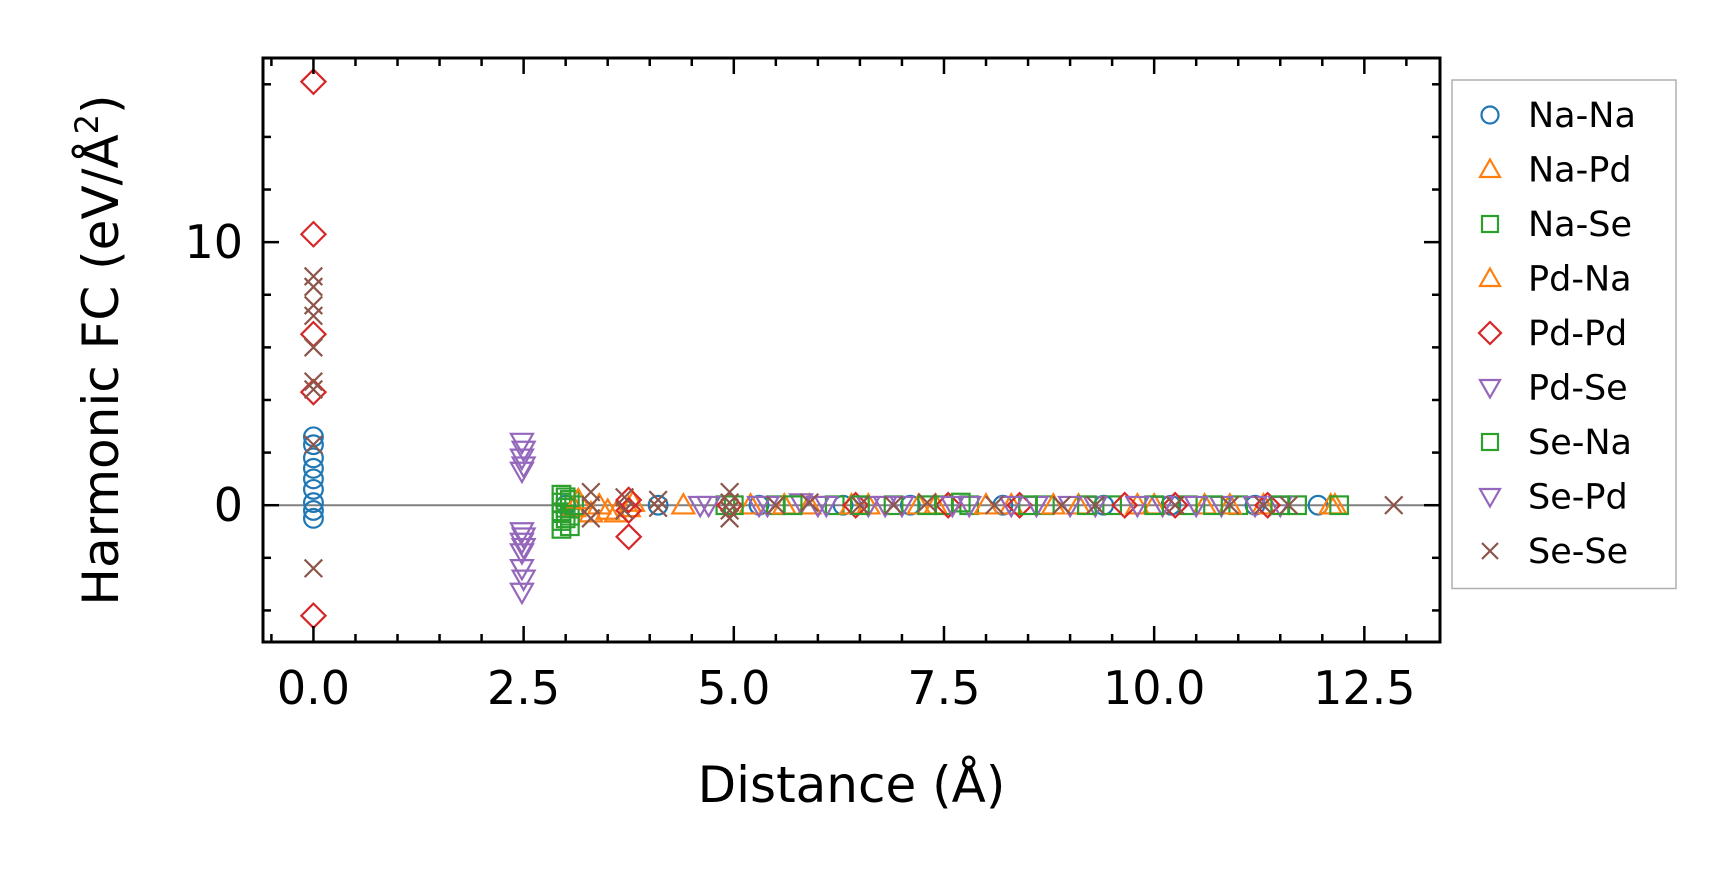 This screenshot has width=1726, height=883. Describe the element at coordinates (1553, 389) in the screenshot. I see `legend-entry: Pd-Se` at that location.